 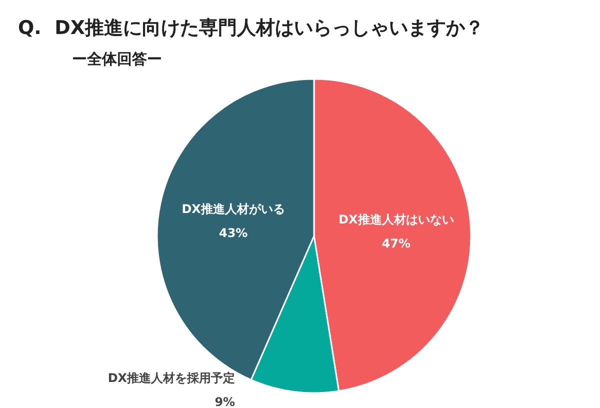 I want to click on data-label: 9%, so click(x=225, y=401).